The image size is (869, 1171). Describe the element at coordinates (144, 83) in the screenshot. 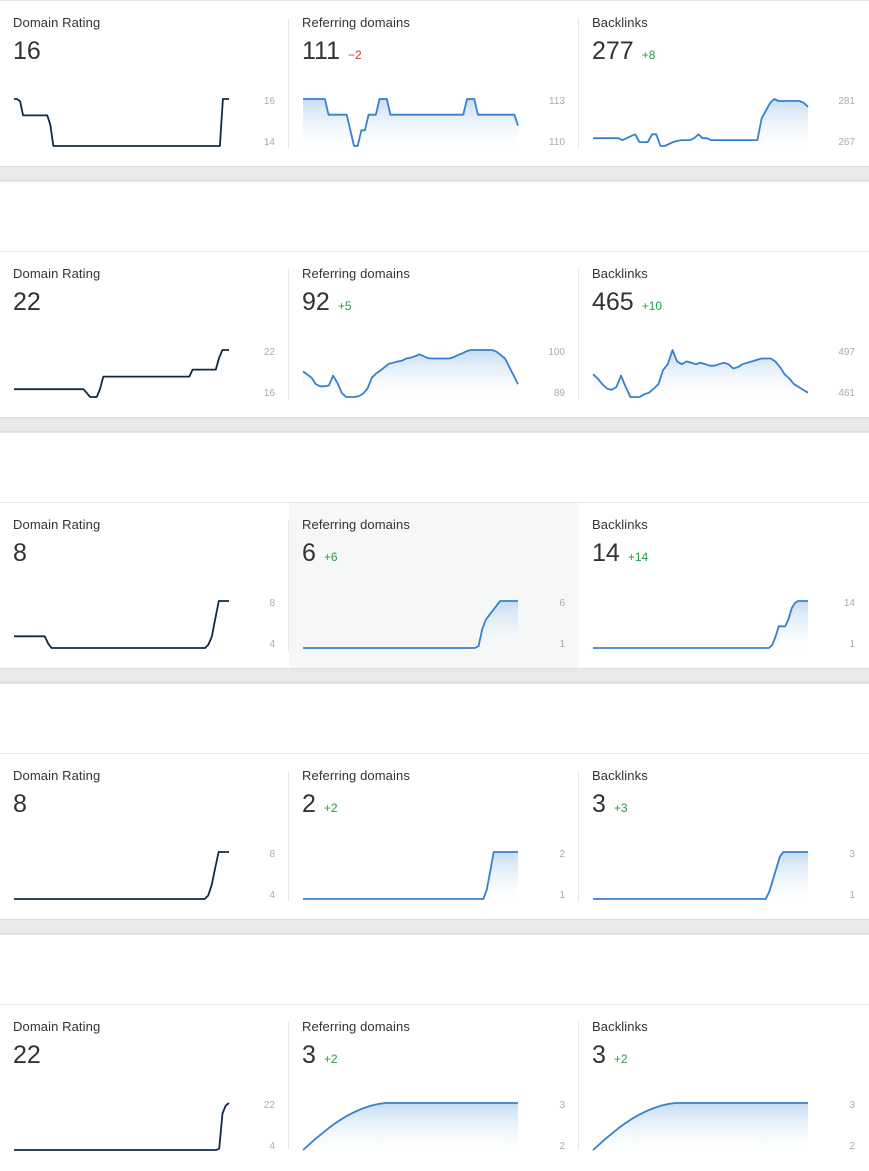

I see `domain-rating-card: Domain Rating 16 16 14` at that location.